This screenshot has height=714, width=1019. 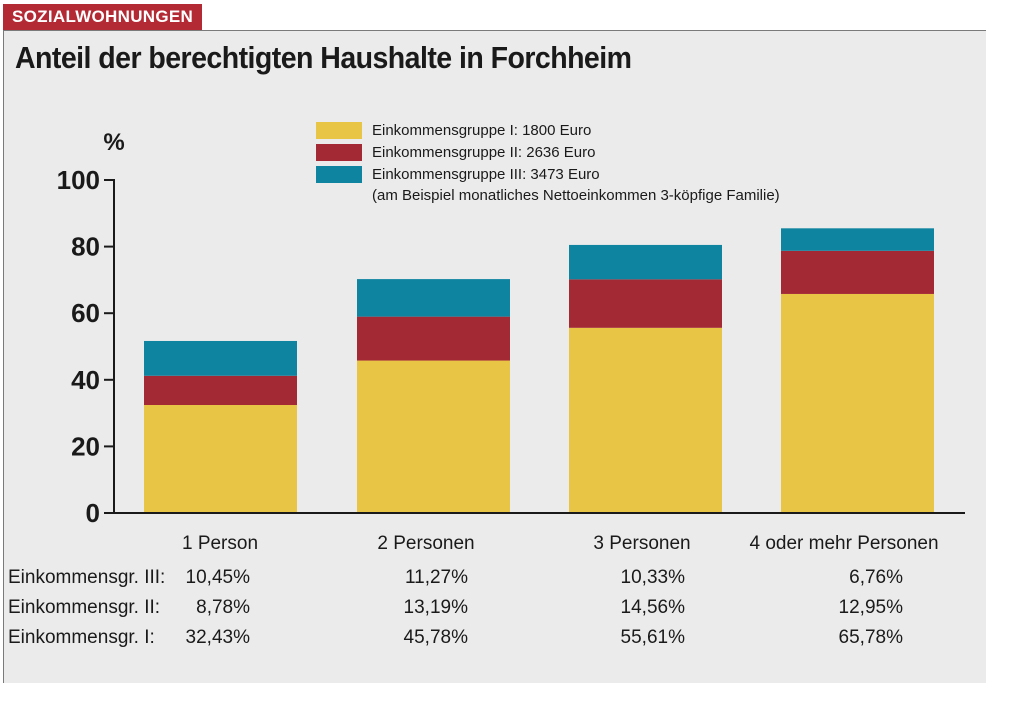 What do you see at coordinates (220, 543) in the screenshot?
I see `category-label-1-person: 1 Person` at bounding box center [220, 543].